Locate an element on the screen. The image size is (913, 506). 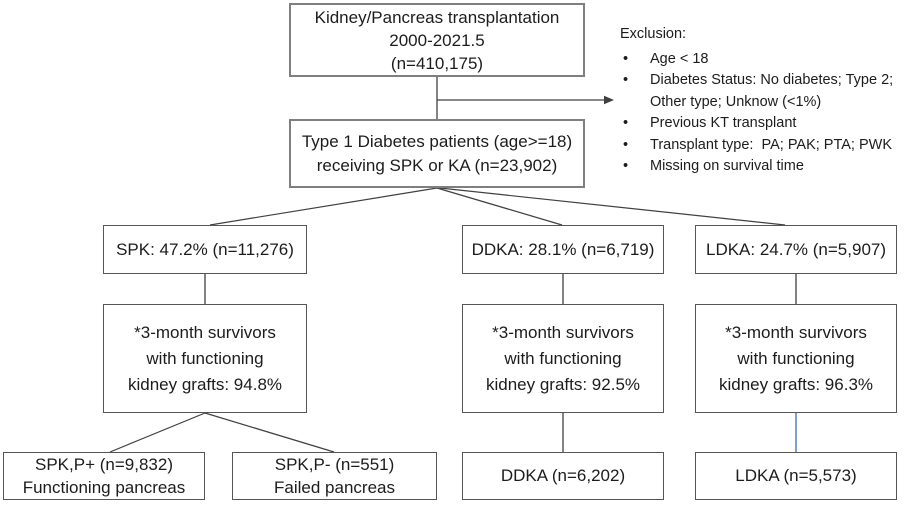
title-line: Kidney/Pancreas transplantation is located at coordinates (437, 17).